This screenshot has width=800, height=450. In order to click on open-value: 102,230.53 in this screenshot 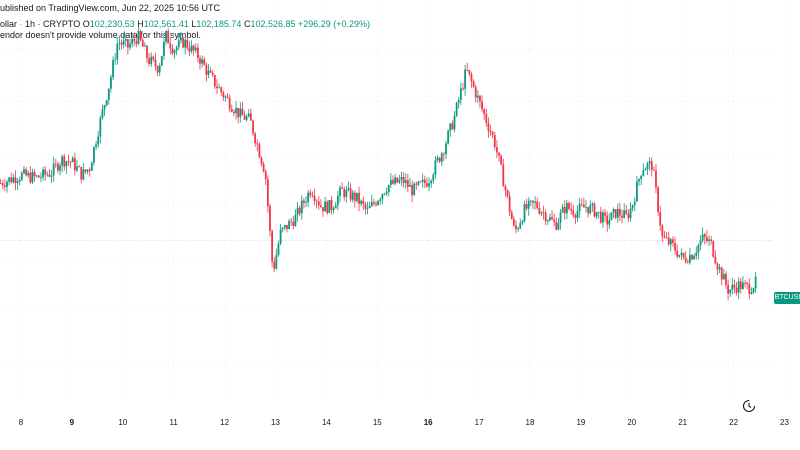, I will do `click(112, 24)`.